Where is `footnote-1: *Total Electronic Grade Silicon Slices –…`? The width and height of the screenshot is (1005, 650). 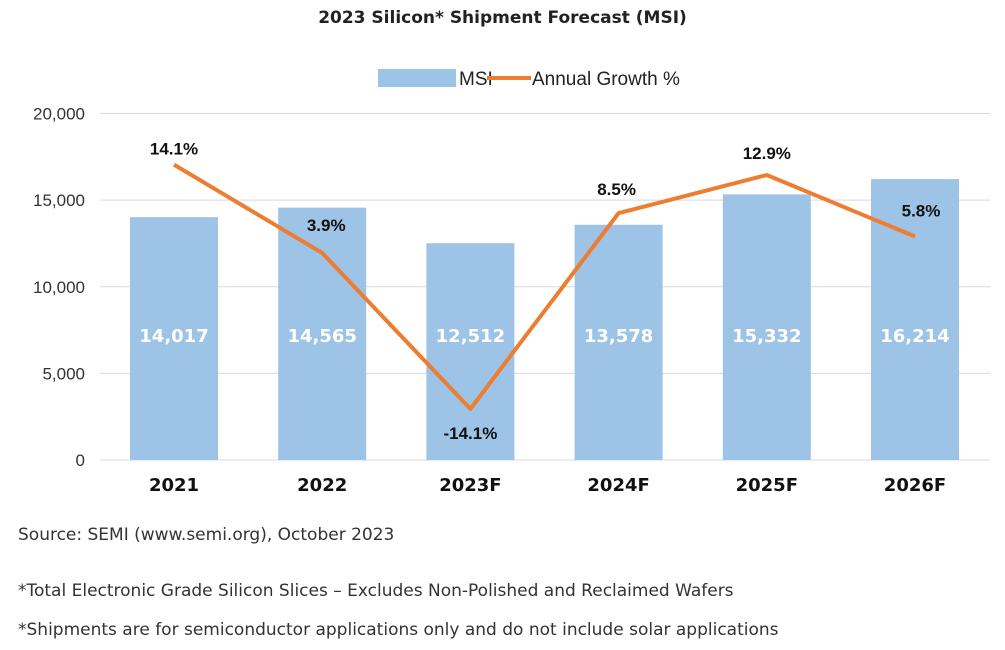
footnote-1: *Total Electronic Grade Silicon Slices –… is located at coordinates (376, 591).